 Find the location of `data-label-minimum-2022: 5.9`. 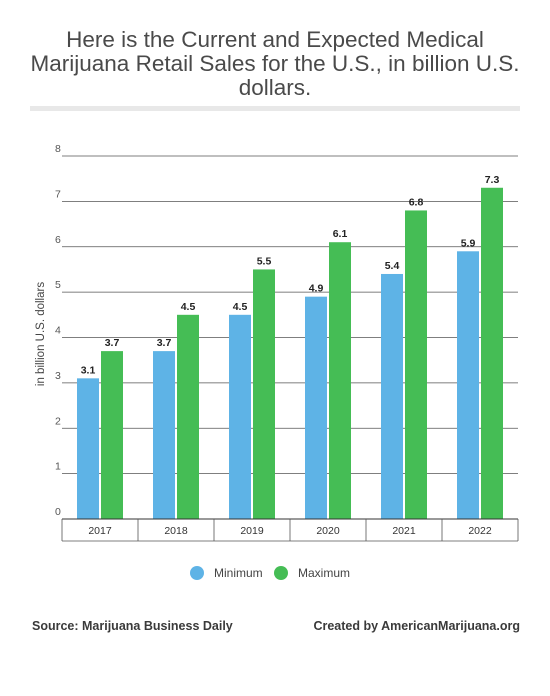

data-label-minimum-2022: 5.9 is located at coordinates (468, 243).